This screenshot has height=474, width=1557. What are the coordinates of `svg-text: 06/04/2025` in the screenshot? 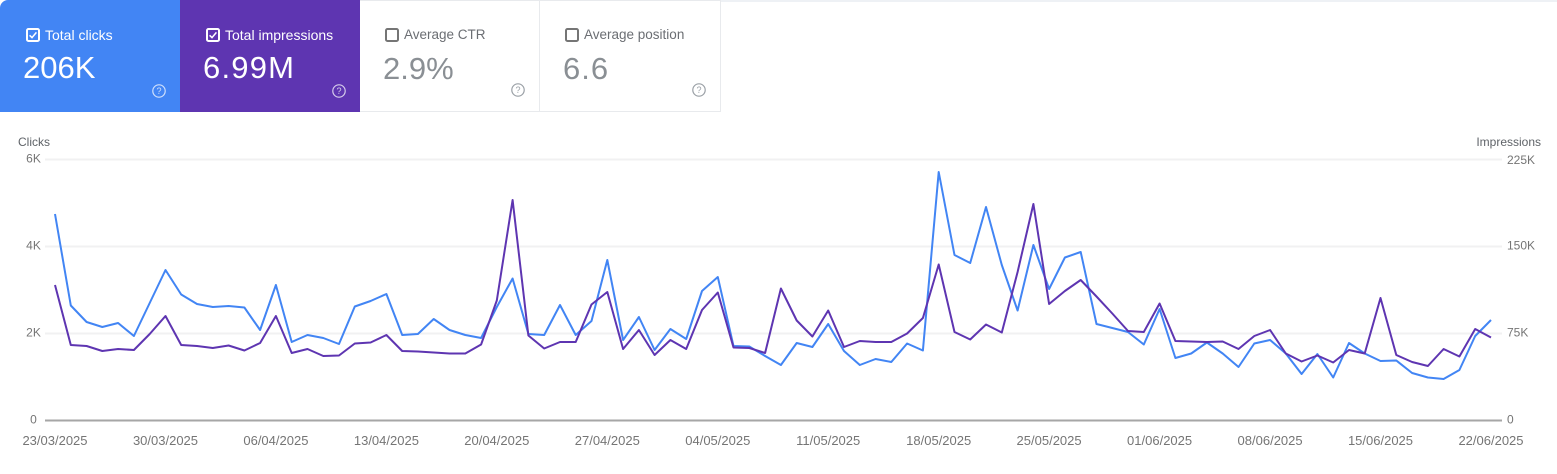 It's located at (275, 440).